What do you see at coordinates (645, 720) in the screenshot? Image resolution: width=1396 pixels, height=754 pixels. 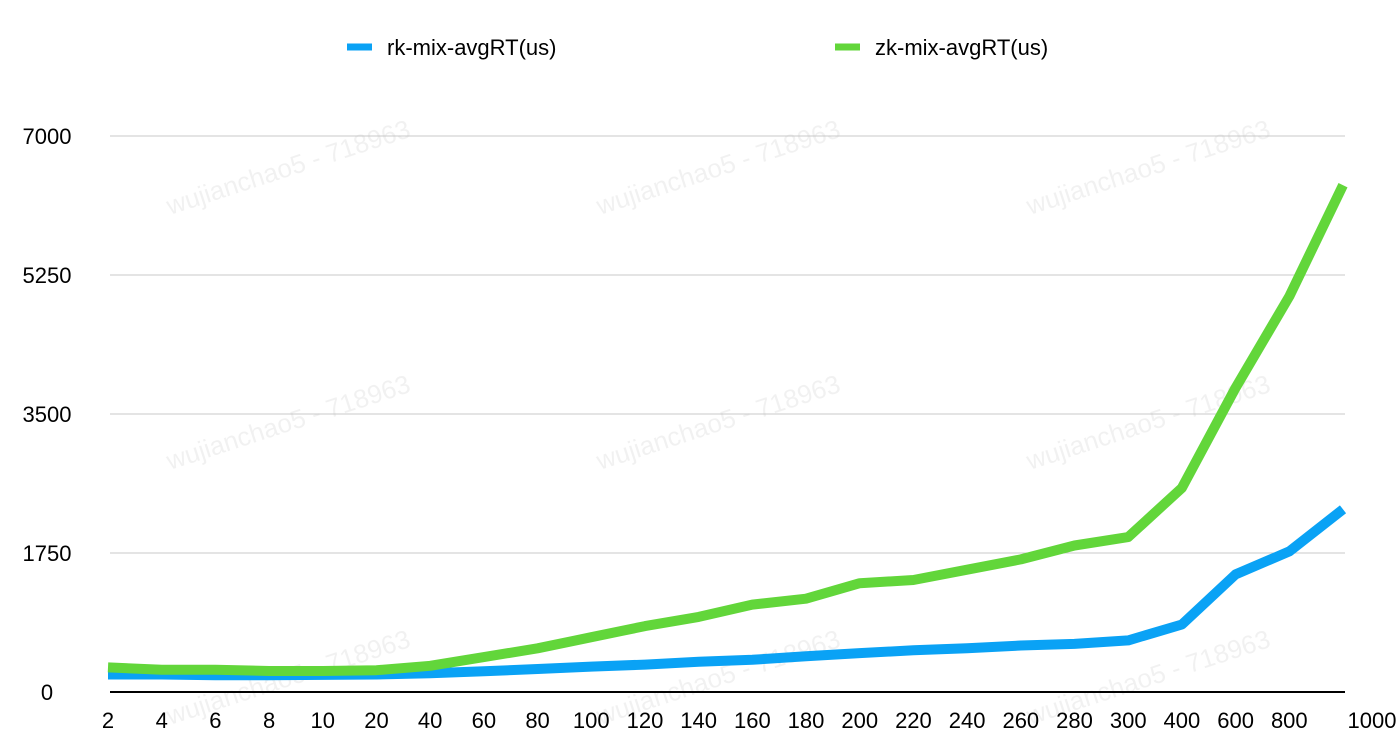 I see `x-tick-label: 120` at bounding box center [645, 720].